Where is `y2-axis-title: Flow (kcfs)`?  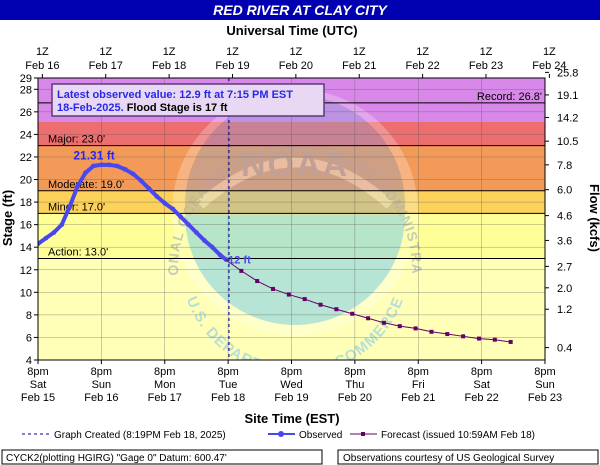
y2-axis-title: Flow (kcfs) is located at coordinates (593, 218).